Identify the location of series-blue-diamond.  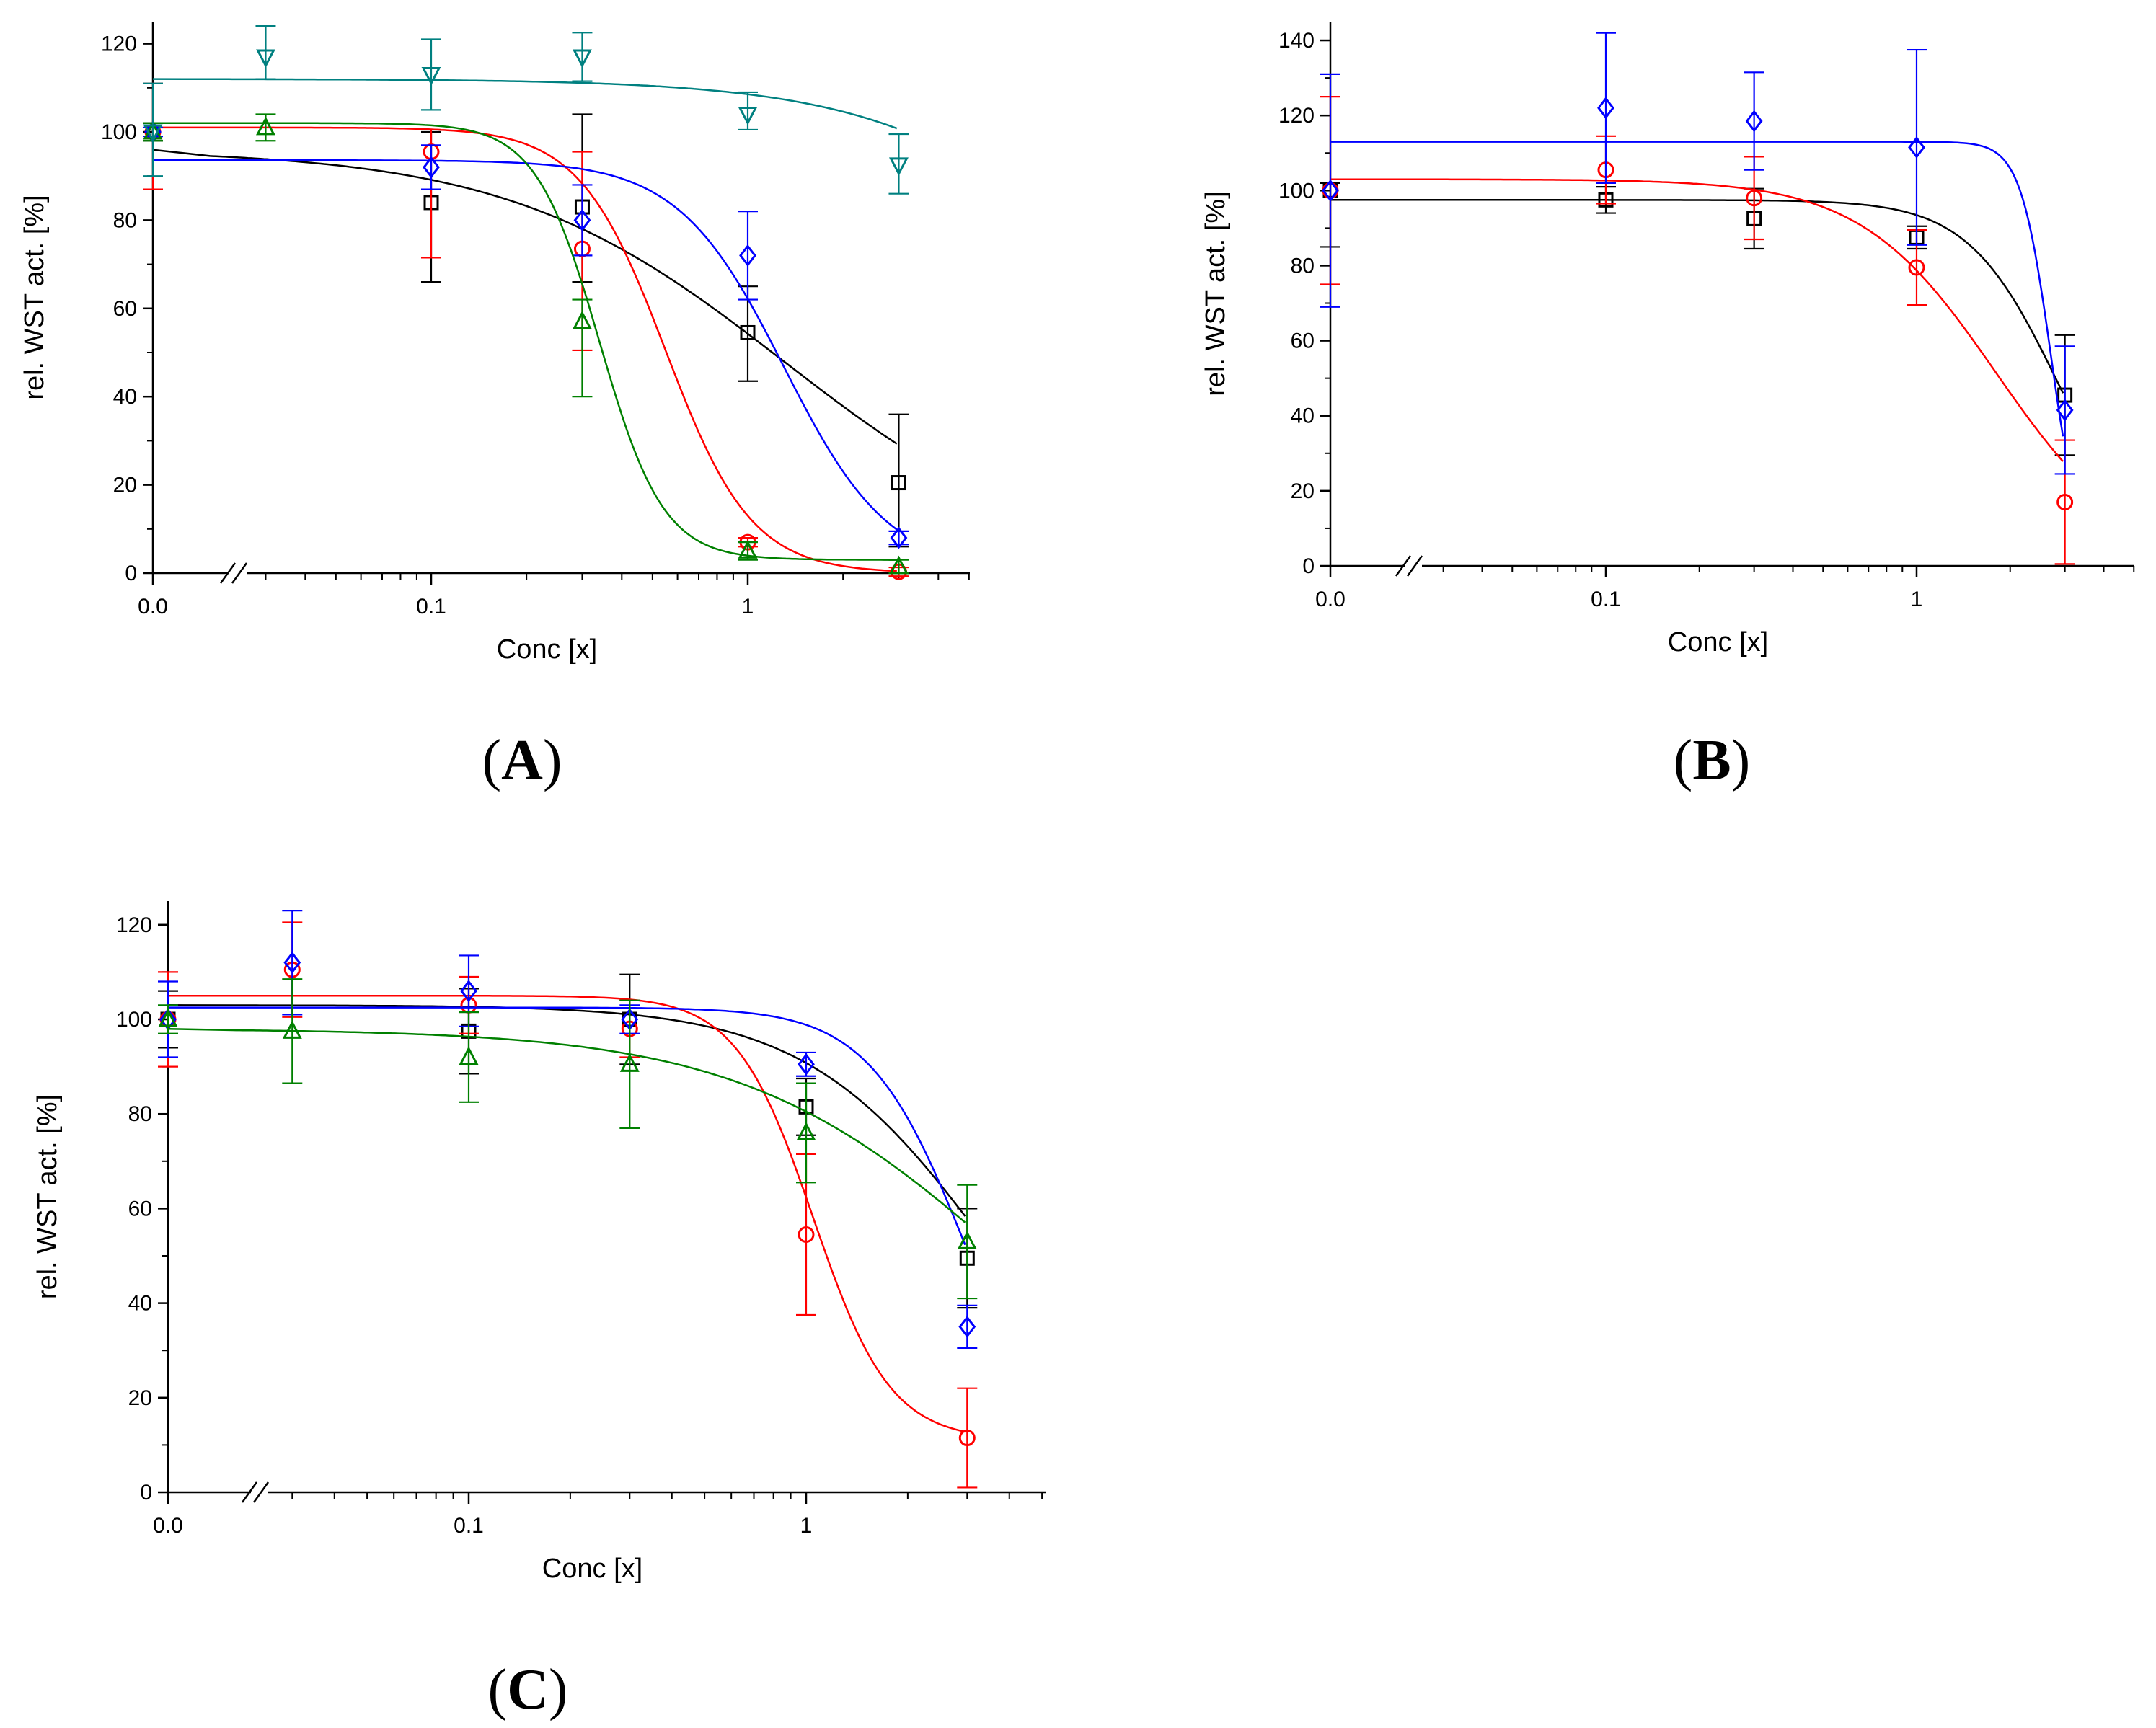
(1697, 253).